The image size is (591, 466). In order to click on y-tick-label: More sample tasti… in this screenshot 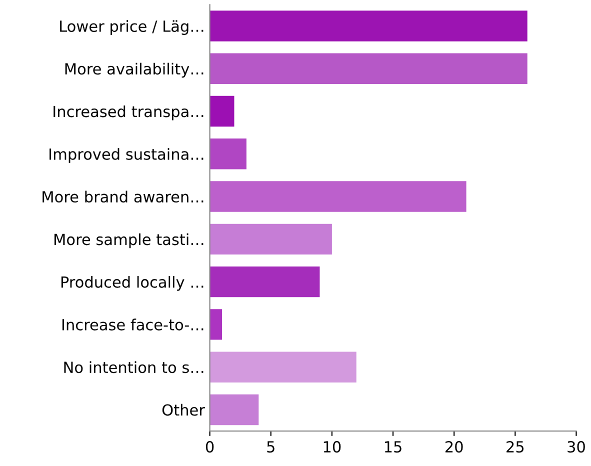, I will do `click(129, 240)`.